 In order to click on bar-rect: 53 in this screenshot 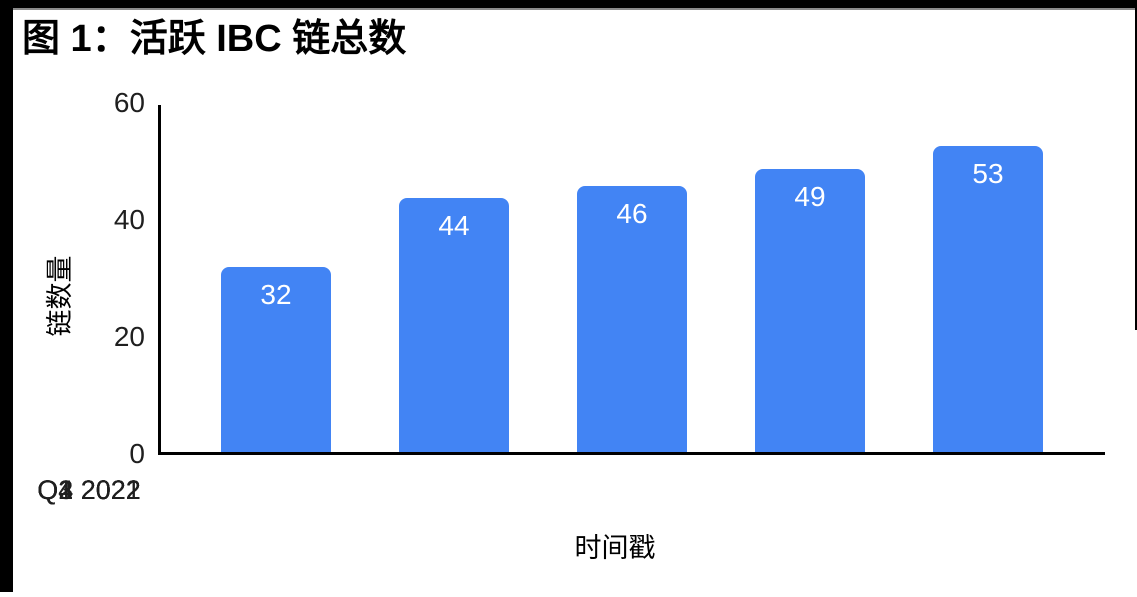, I will do `click(988, 299)`.